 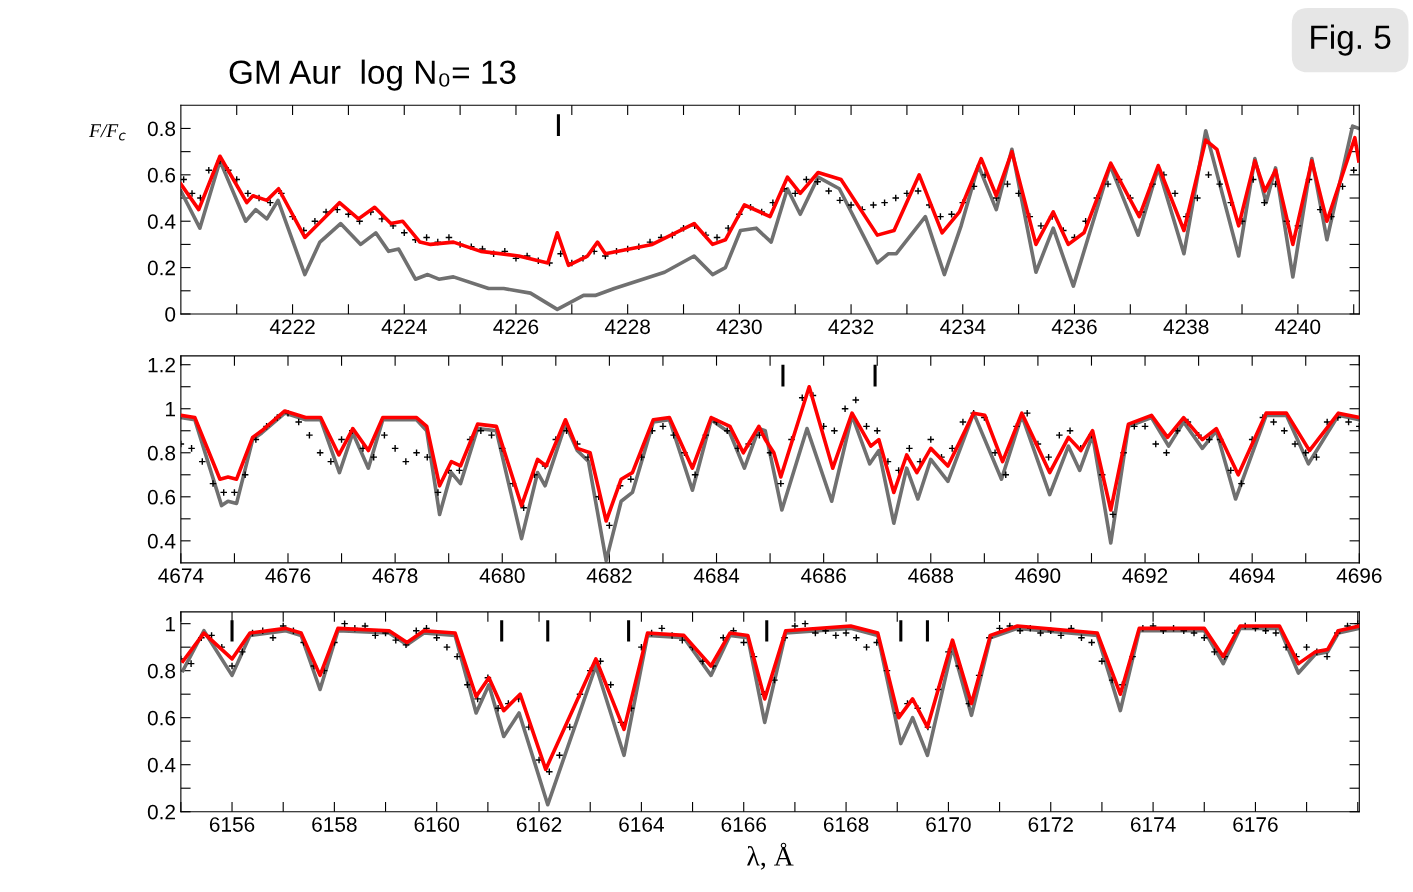 What do you see at coordinates (609, 576) in the screenshot?
I see `x-tick-label: 4682` at bounding box center [609, 576].